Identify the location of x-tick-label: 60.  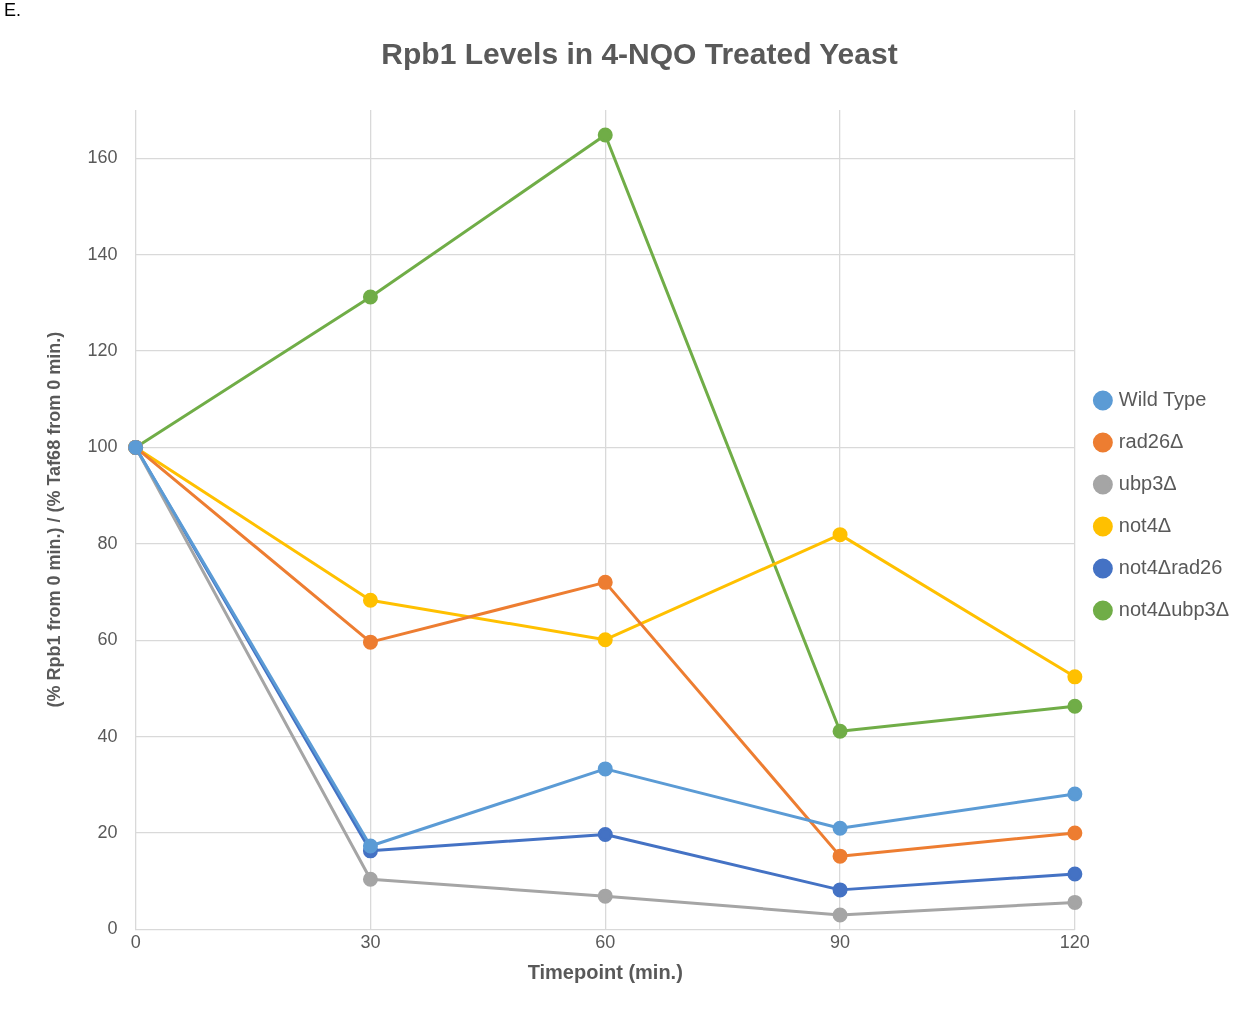
(605, 942).